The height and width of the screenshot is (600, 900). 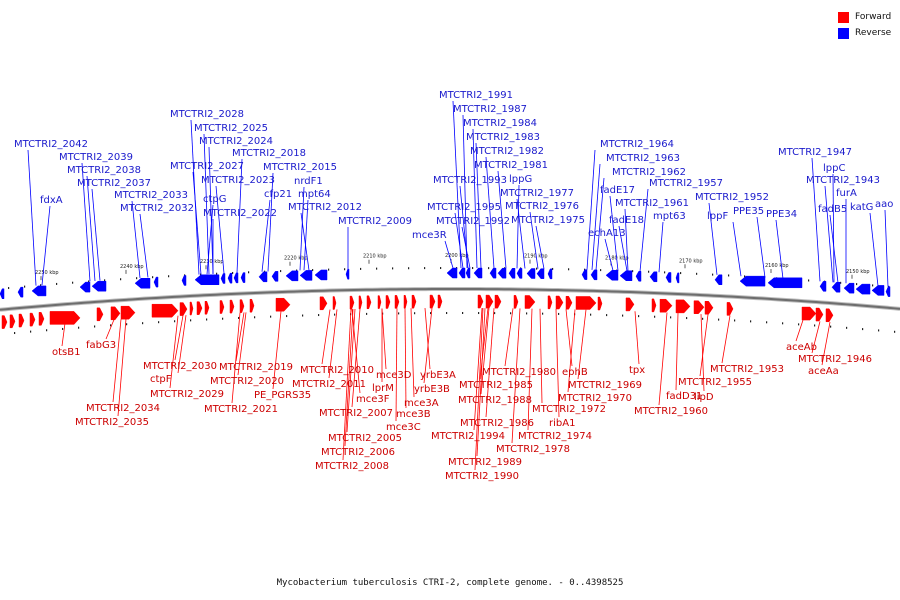 I want to click on gene-label: MTCTRI2_2022, so click(x=240, y=213).